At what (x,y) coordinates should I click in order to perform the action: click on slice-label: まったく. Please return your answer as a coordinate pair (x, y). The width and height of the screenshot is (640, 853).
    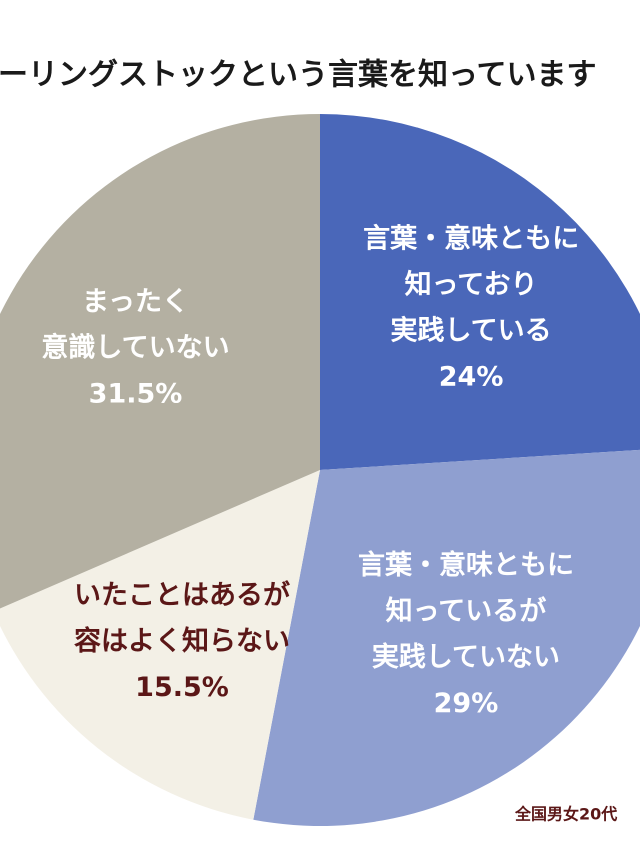
    Looking at the image, I should click on (135, 301).